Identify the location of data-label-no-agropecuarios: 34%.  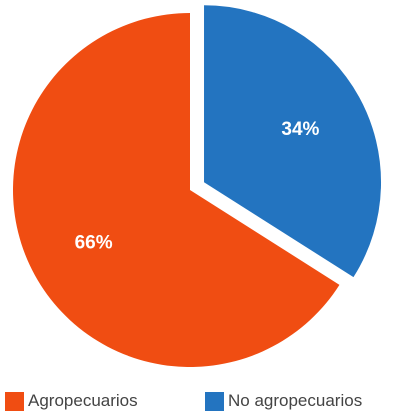
(300, 129).